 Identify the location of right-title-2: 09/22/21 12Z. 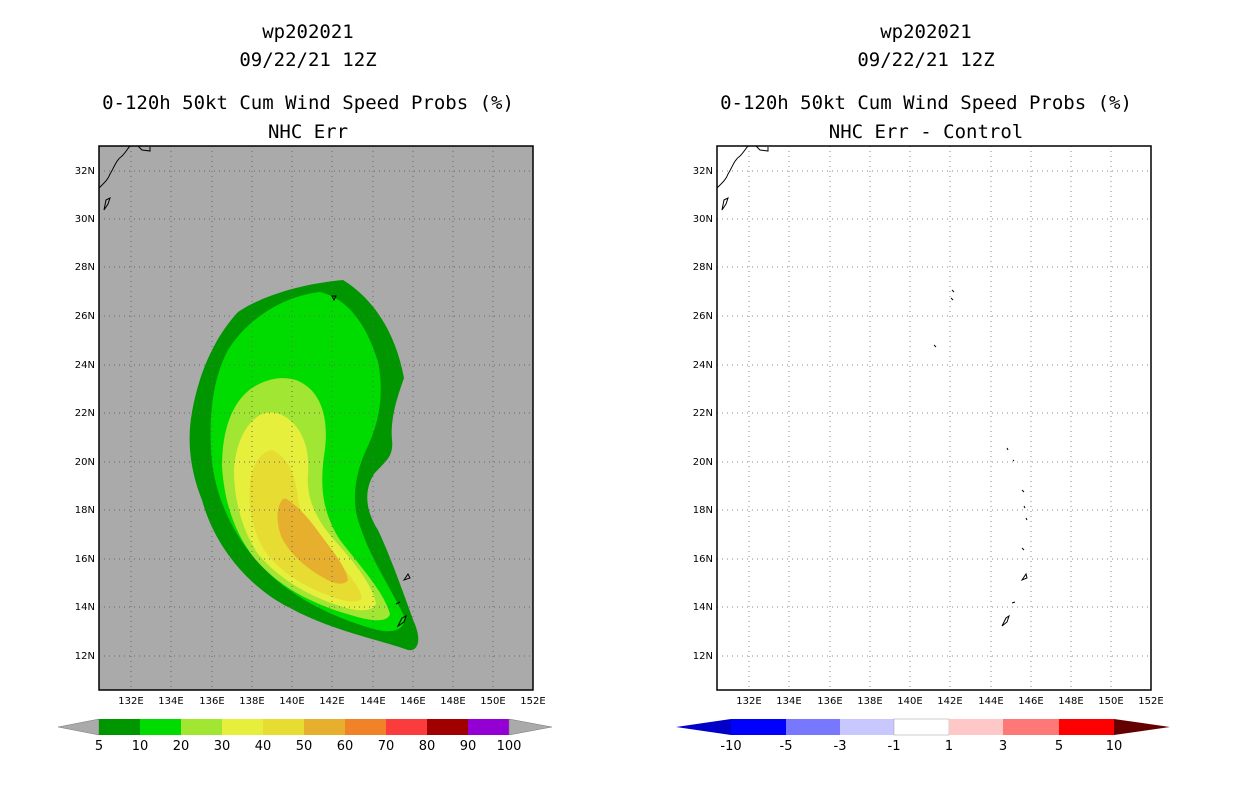
(926, 60).